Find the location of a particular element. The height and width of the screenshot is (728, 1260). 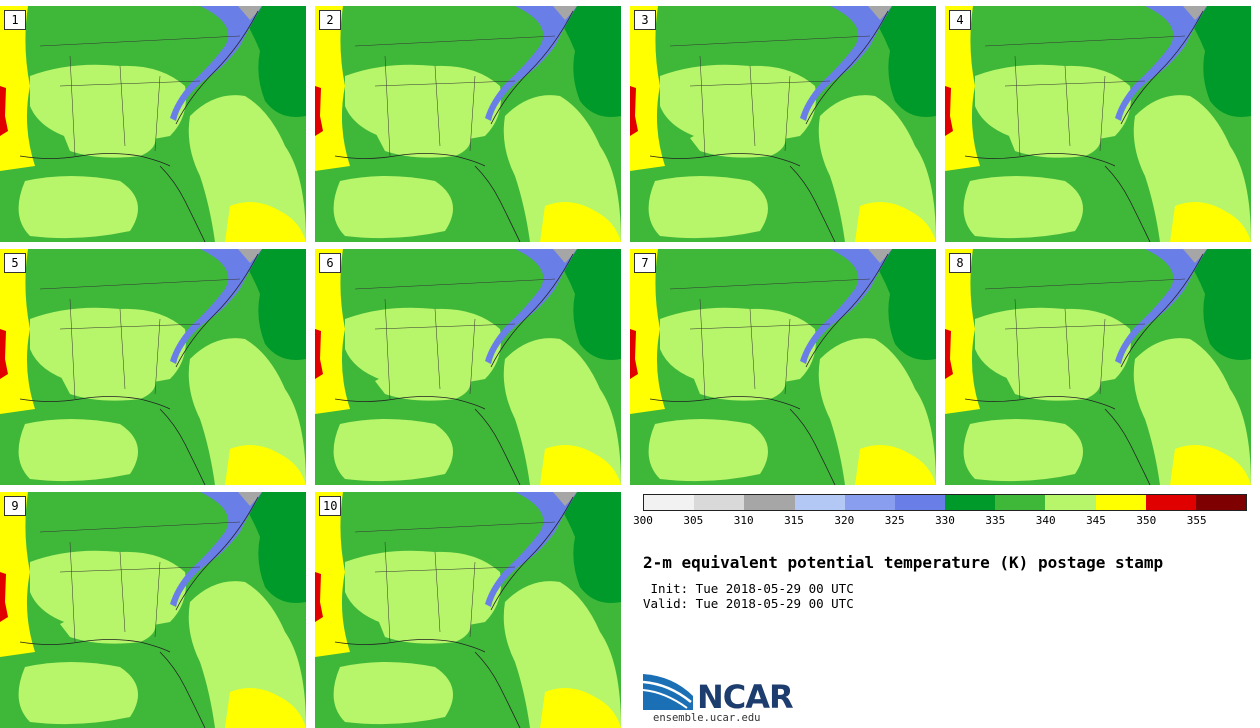

member-panel: 4 is located at coordinates (1098, 124).